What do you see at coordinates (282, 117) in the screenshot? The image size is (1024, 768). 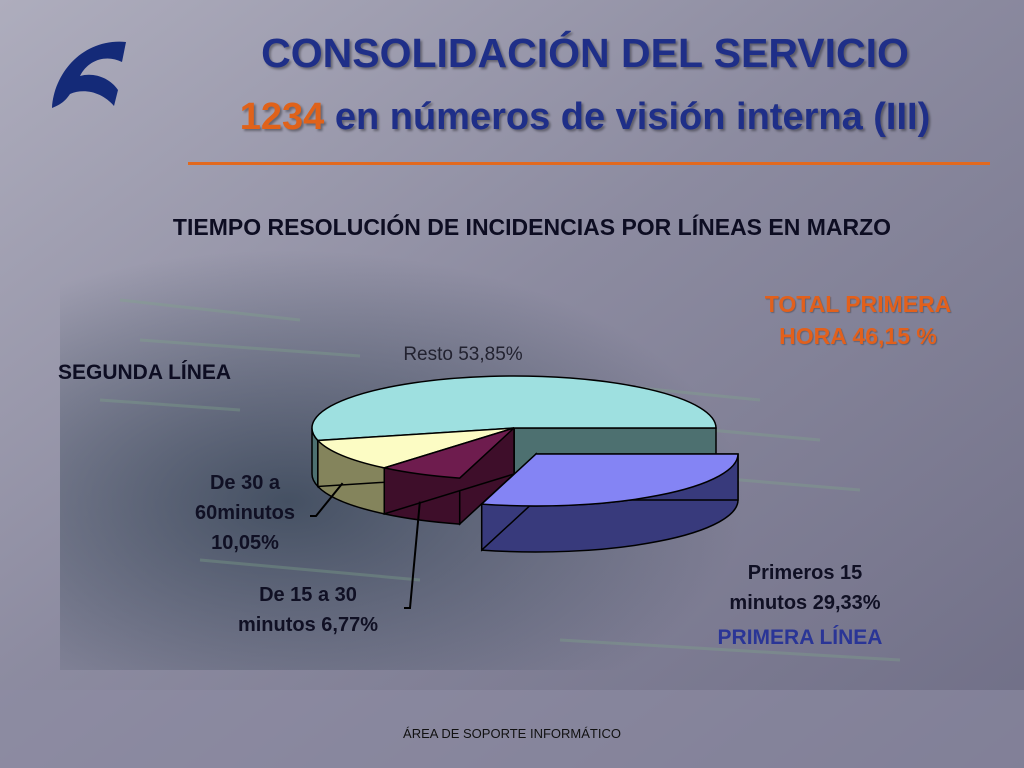 I see `subtitle-number: 1234` at bounding box center [282, 117].